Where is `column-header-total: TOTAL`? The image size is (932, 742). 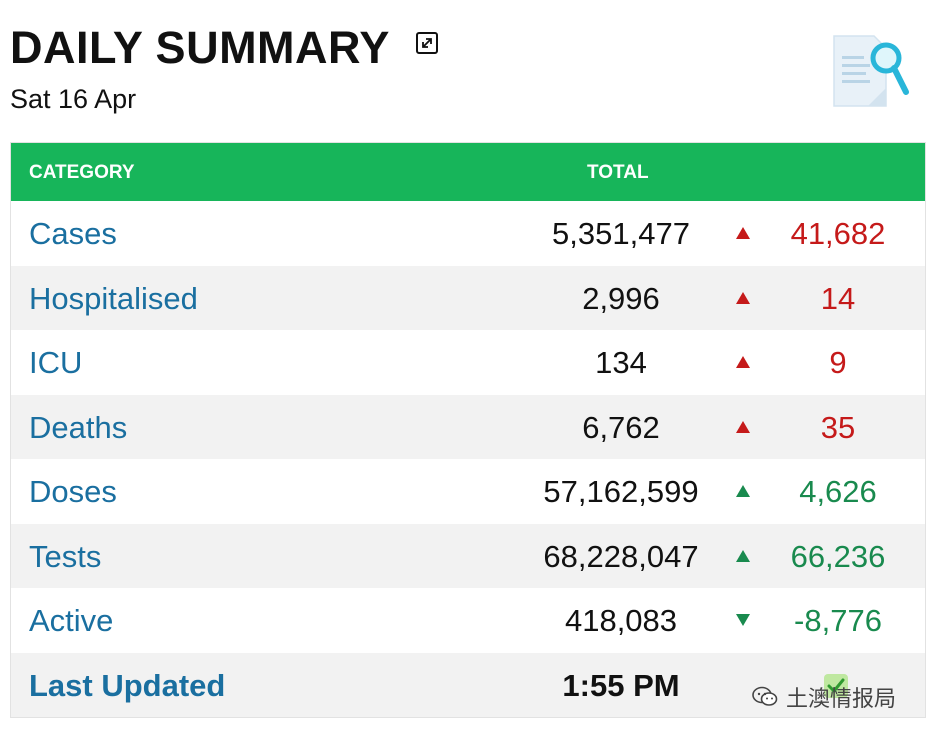
column-header-total: TOTAL is located at coordinates (618, 172).